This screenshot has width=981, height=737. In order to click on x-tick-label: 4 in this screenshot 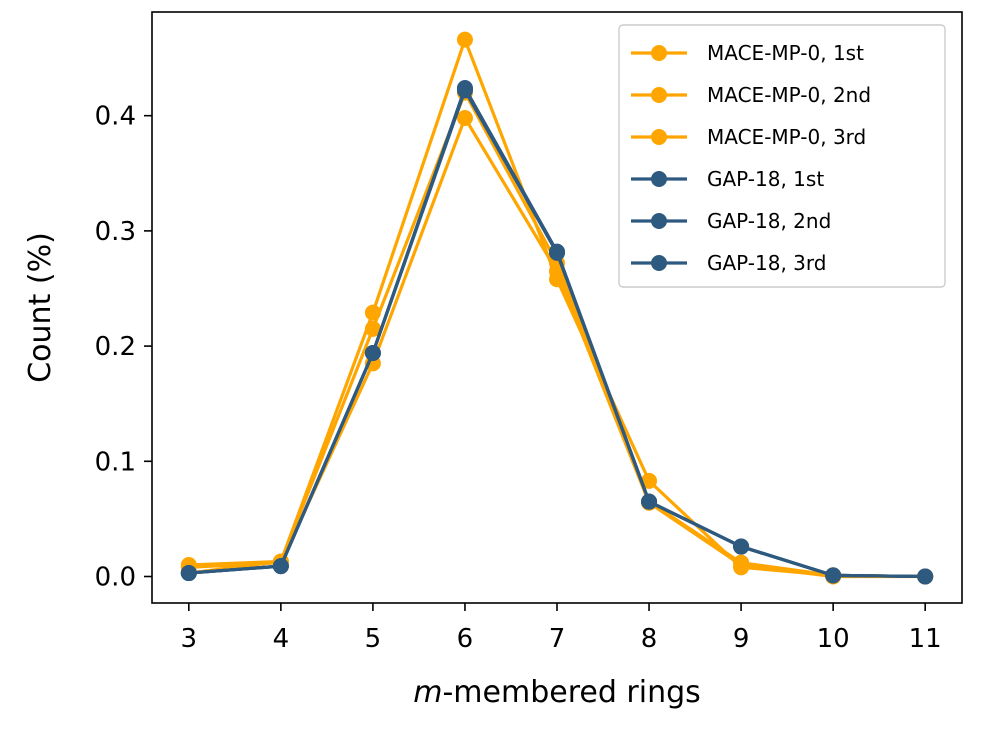, I will do `click(281, 639)`.